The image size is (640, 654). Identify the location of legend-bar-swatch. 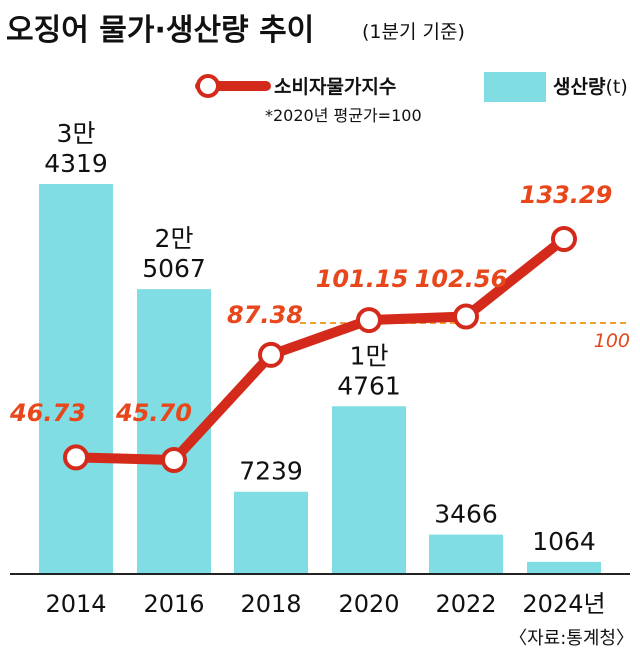
(515, 87).